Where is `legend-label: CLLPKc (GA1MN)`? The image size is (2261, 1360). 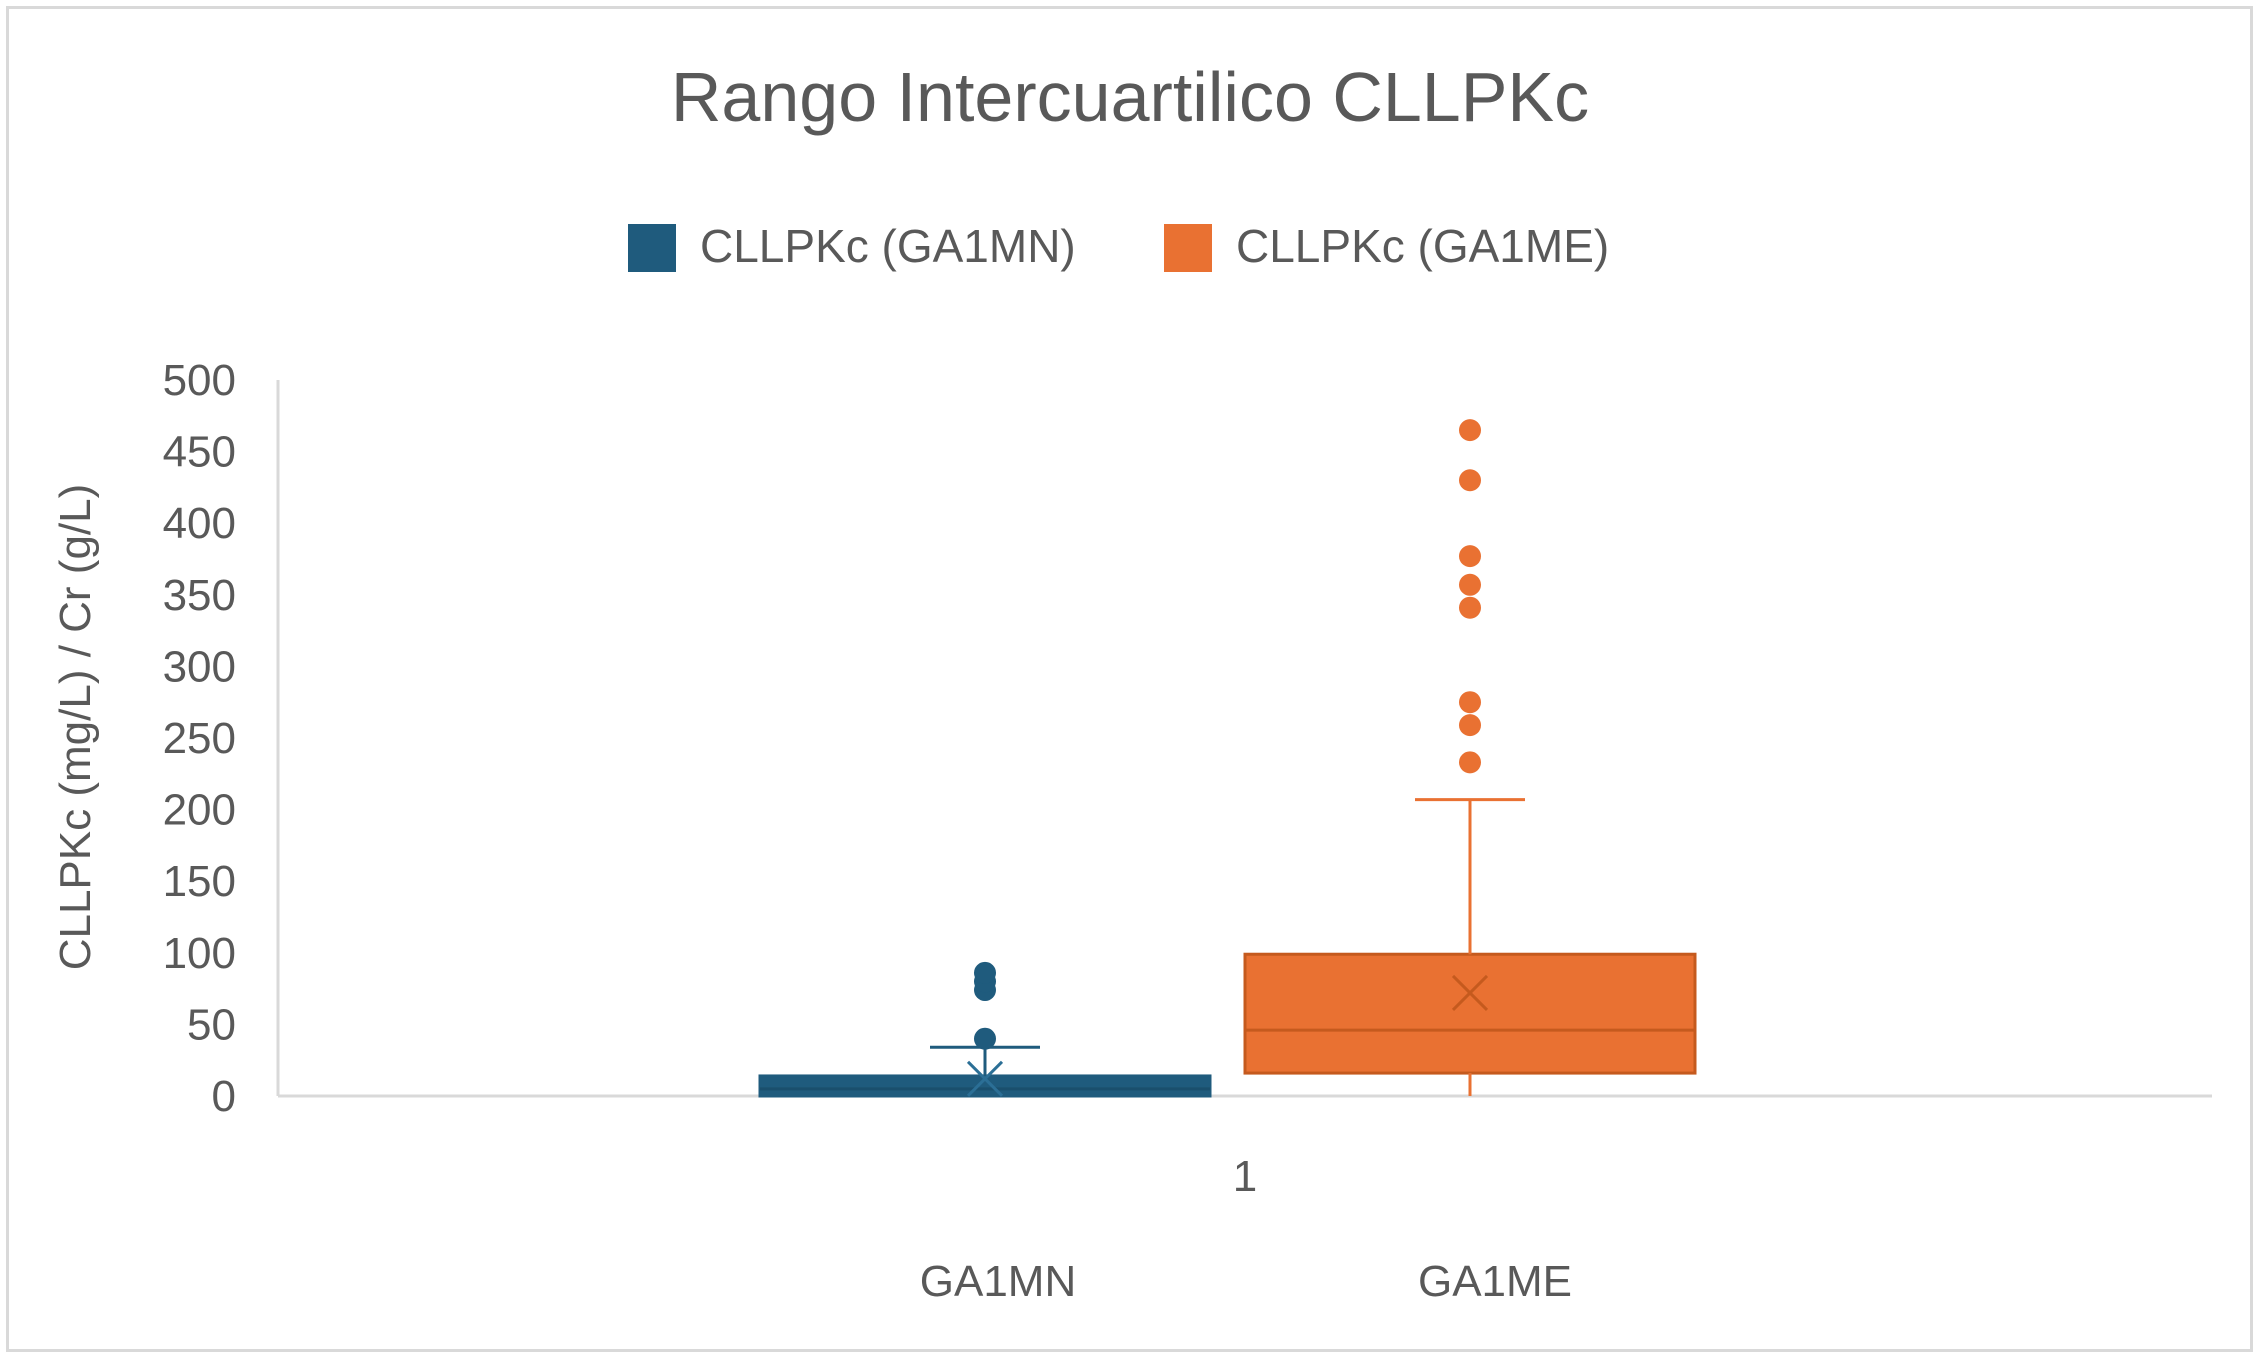 legend-label: CLLPKc (GA1MN) is located at coordinates (888, 246).